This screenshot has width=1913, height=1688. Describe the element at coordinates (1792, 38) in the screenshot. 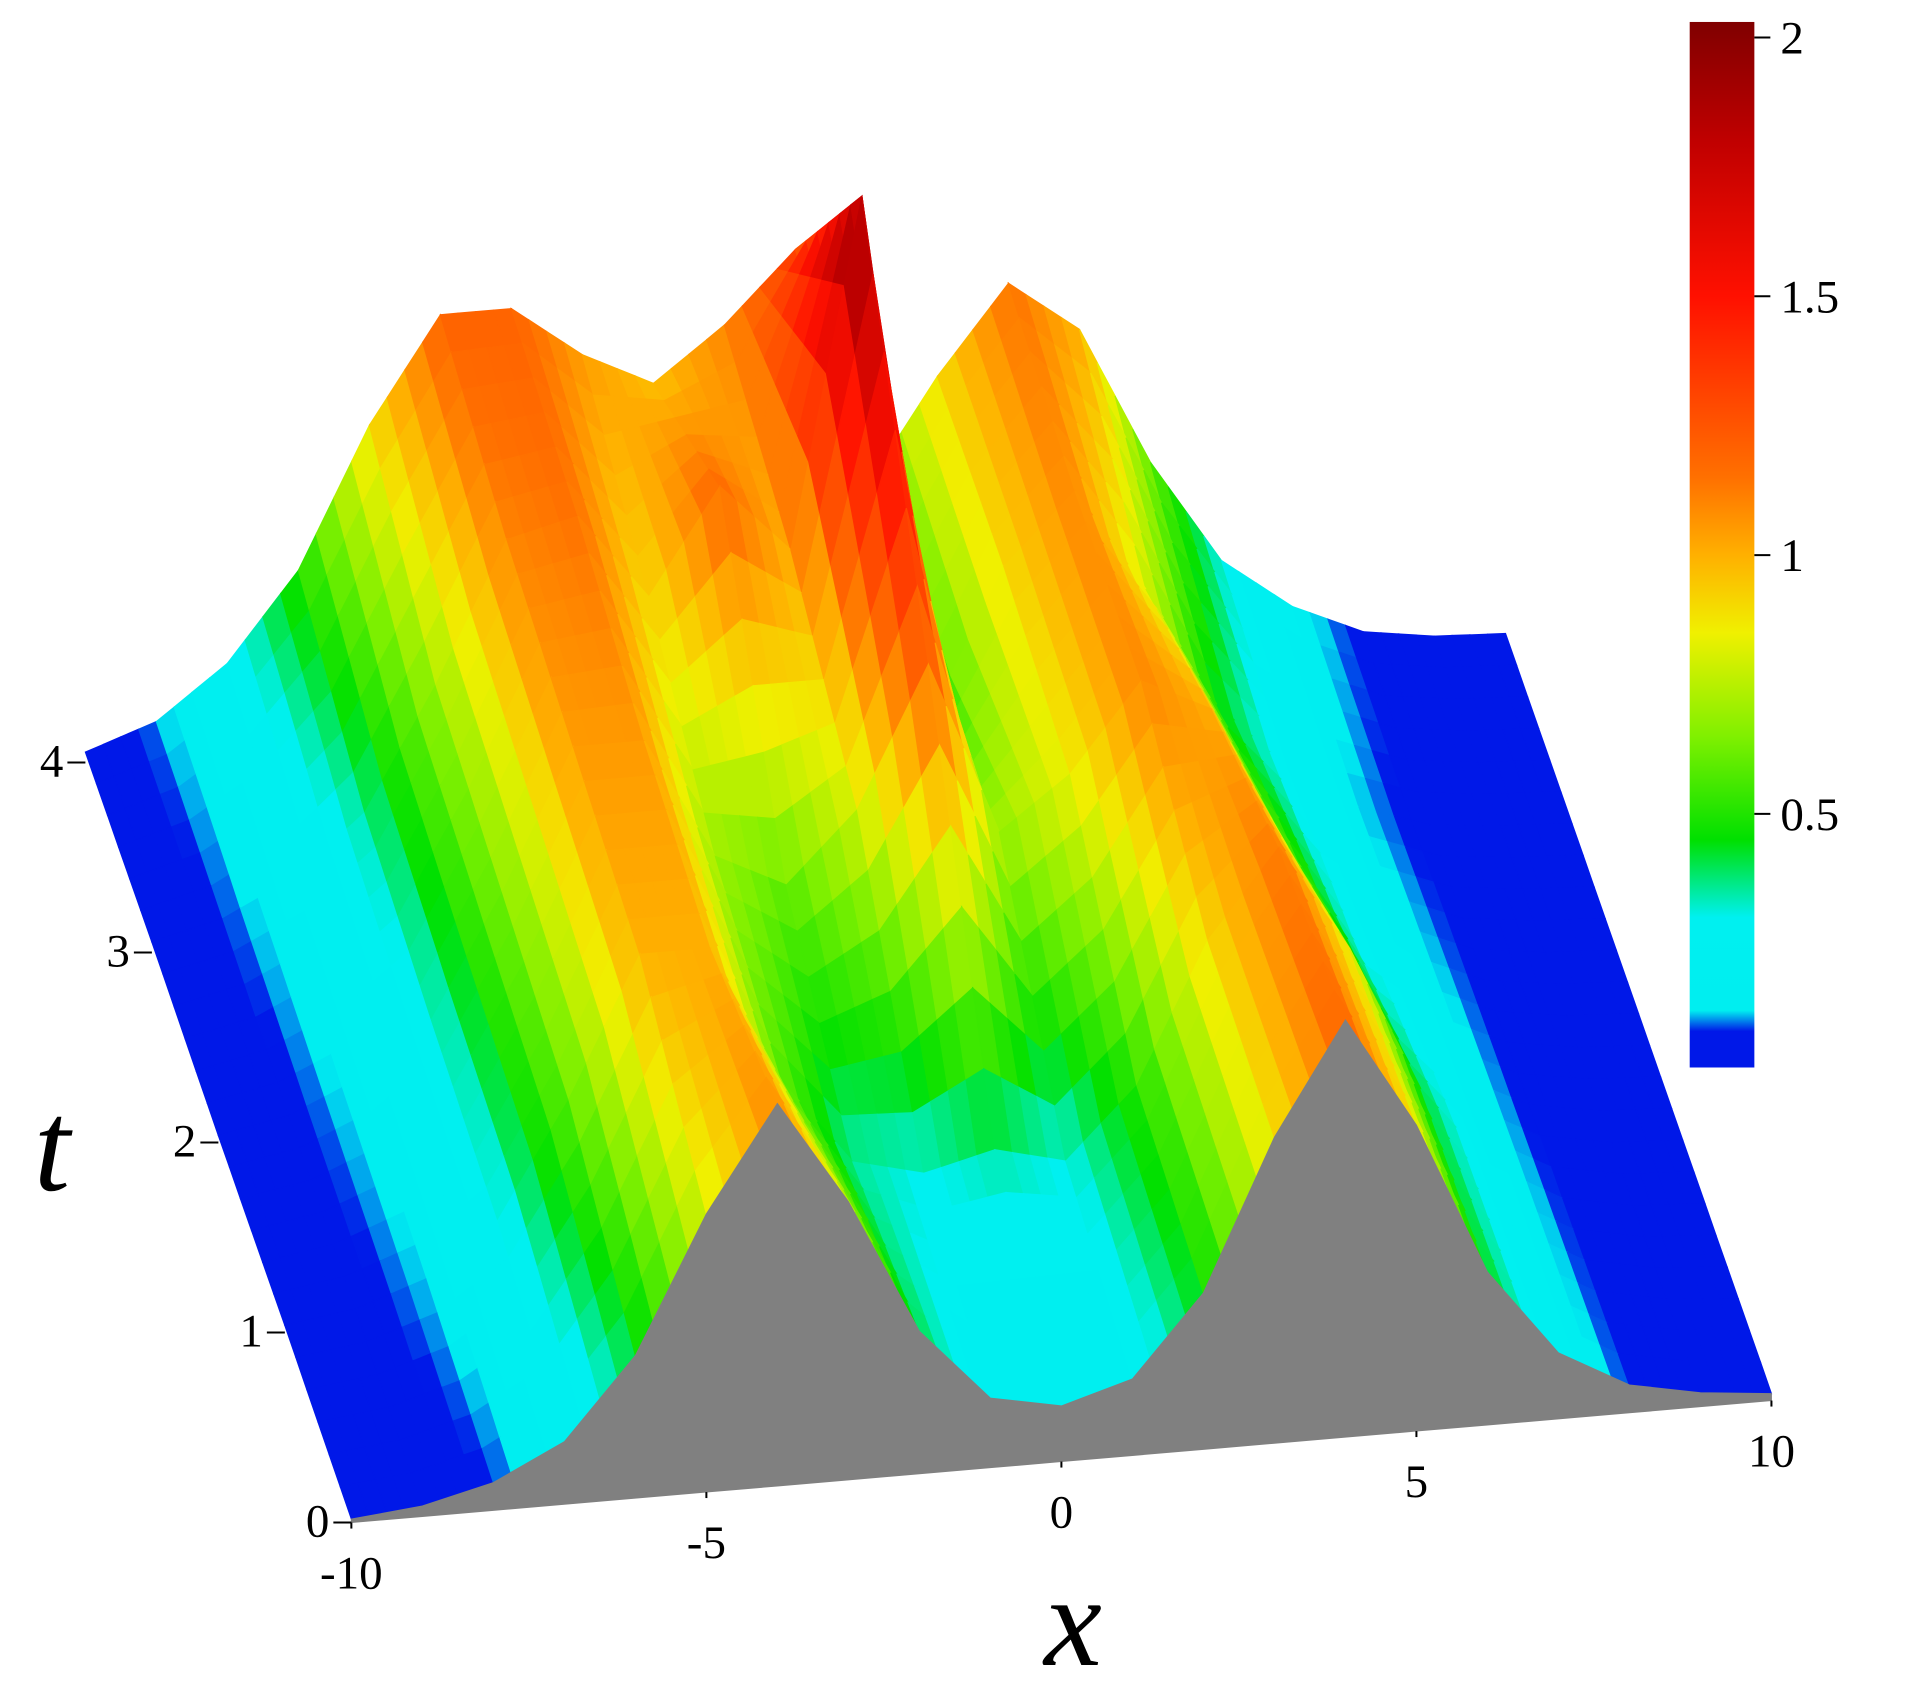

I see `colorbar-tick-label: 2` at that location.